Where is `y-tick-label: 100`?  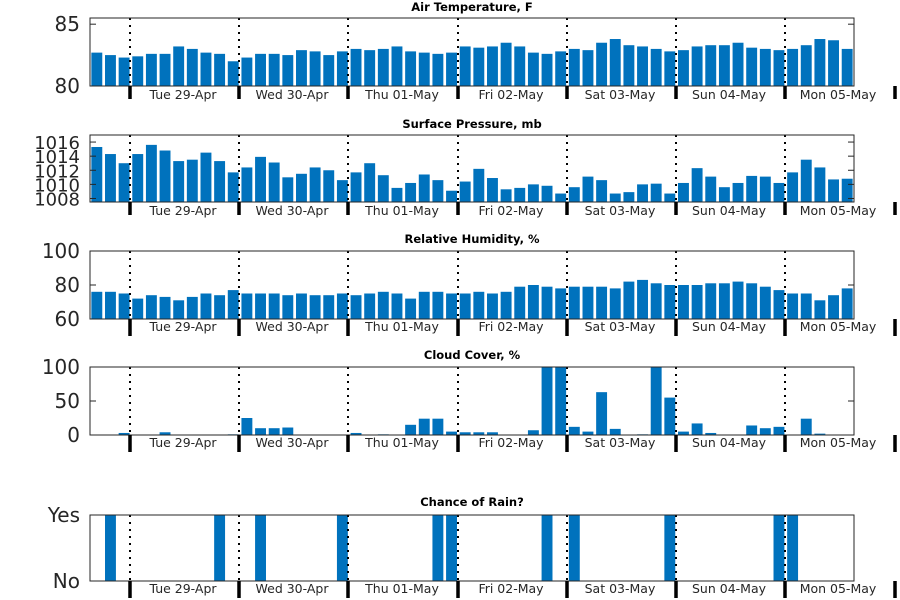 y-tick-label: 100 is located at coordinates (61, 251).